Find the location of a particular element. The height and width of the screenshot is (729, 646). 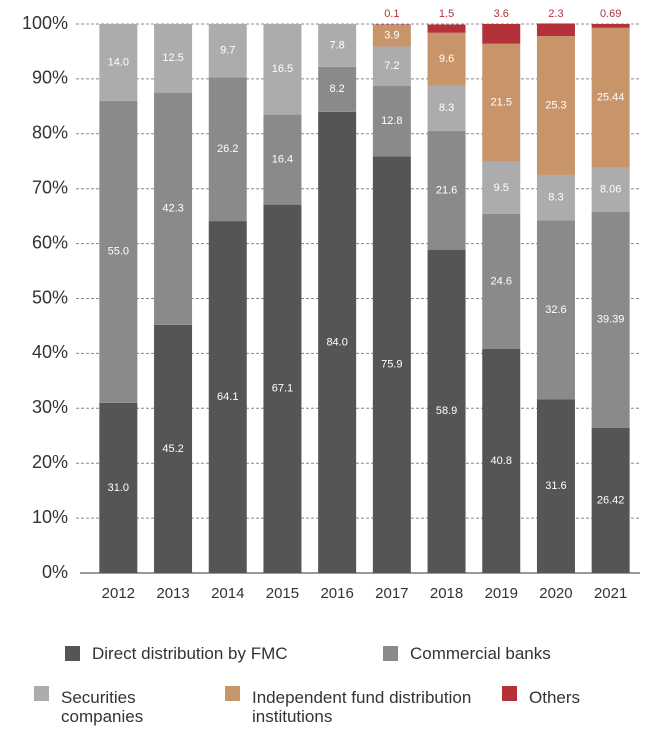

data-label: 9.6 is located at coordinates (446, 59).